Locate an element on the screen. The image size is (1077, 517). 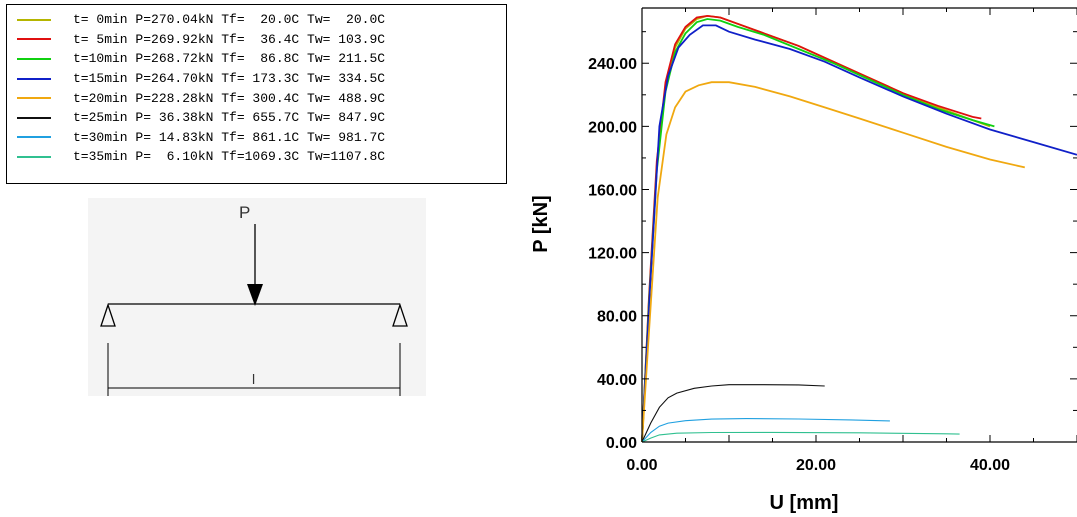
y-tick-label: 120.00 is located at coordinates (612, 254).